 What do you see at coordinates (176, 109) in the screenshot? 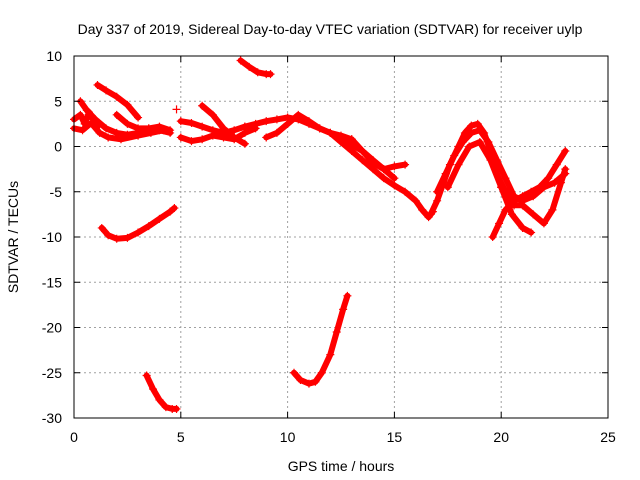
I see `series-isolated-point` at bounding box center [176, 109].